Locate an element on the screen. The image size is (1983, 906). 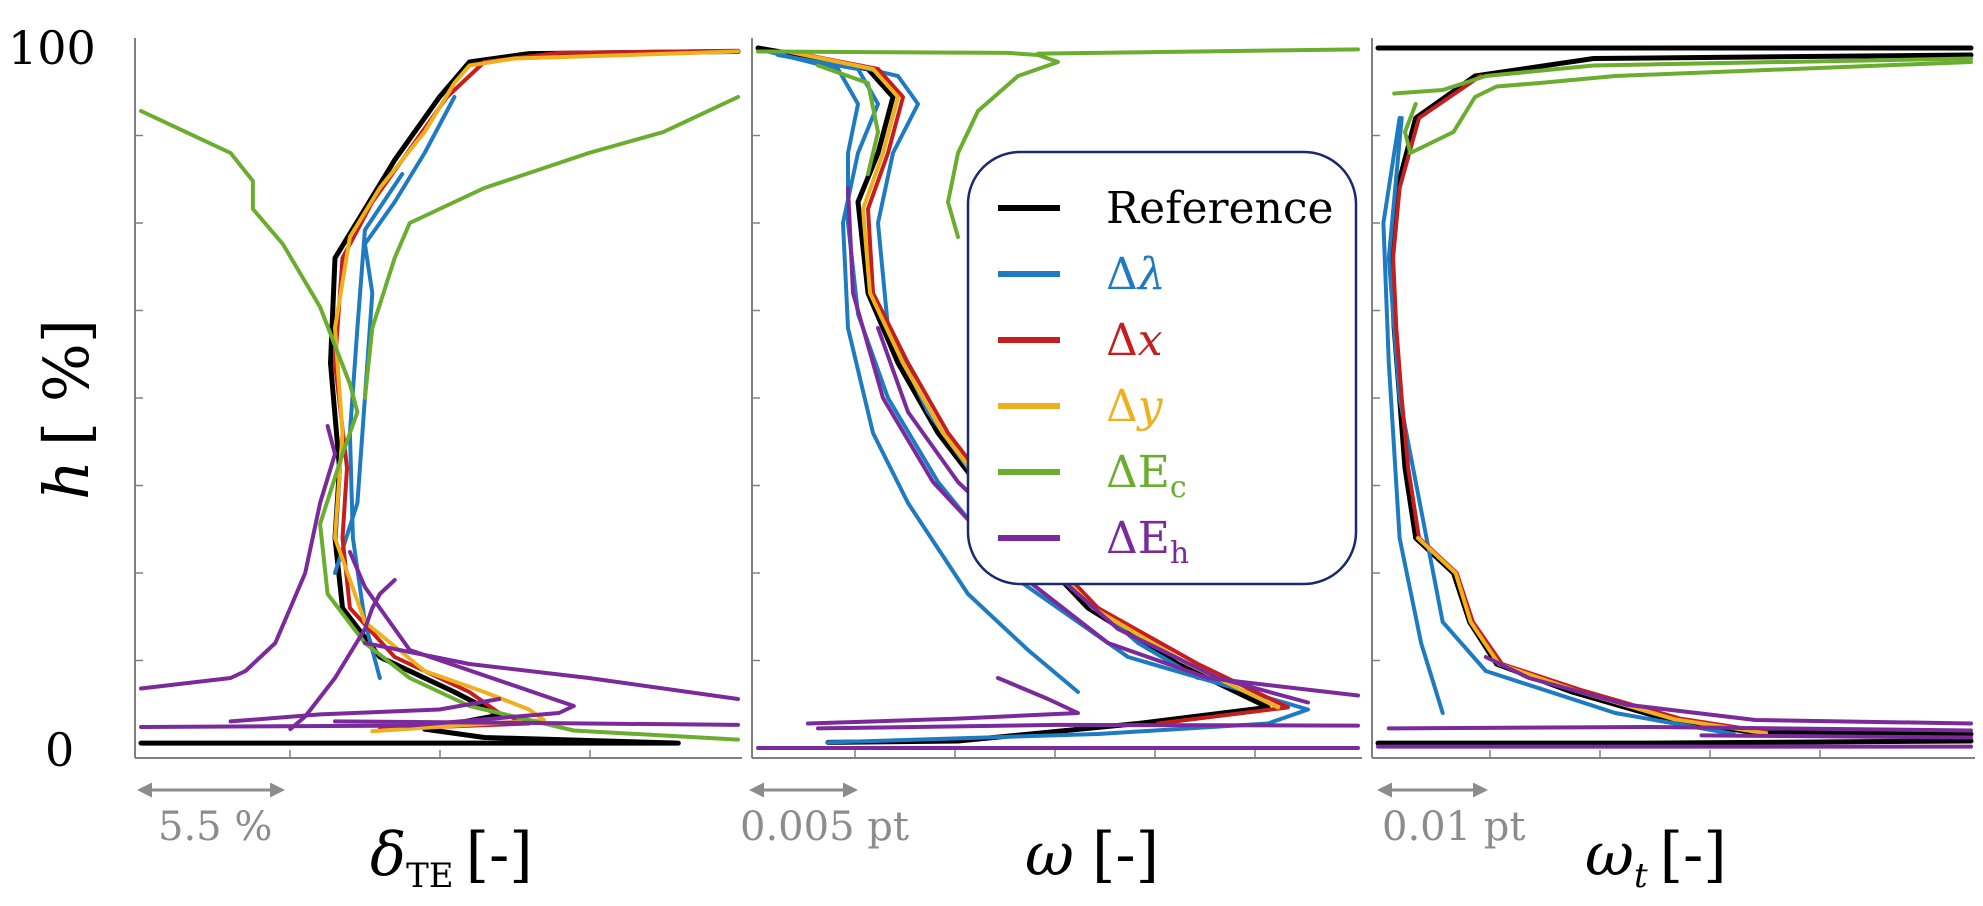
legend-label-dy: Δy is located at coordinates (1135, 406).